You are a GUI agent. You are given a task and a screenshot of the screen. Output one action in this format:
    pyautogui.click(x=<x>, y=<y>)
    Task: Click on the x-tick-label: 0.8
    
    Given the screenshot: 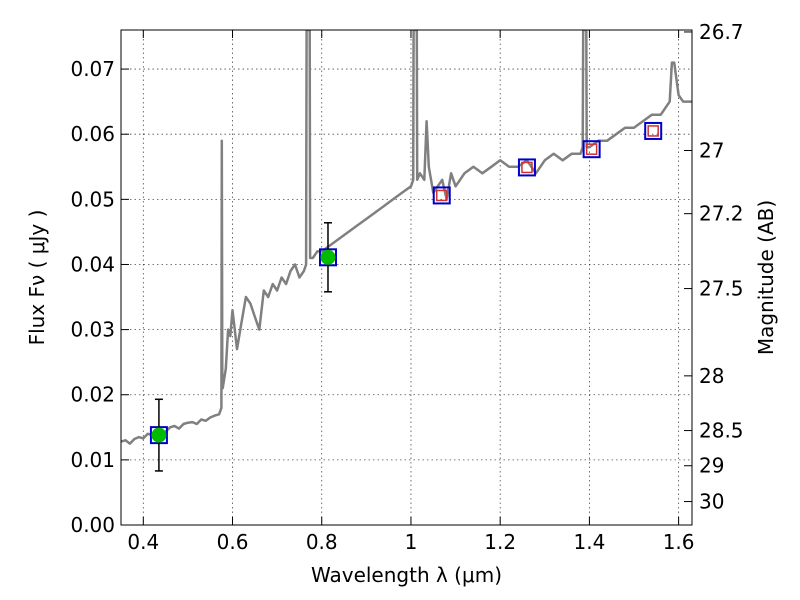 What is the action you would take?
    pyautogui.click(x=322, y=542)
    